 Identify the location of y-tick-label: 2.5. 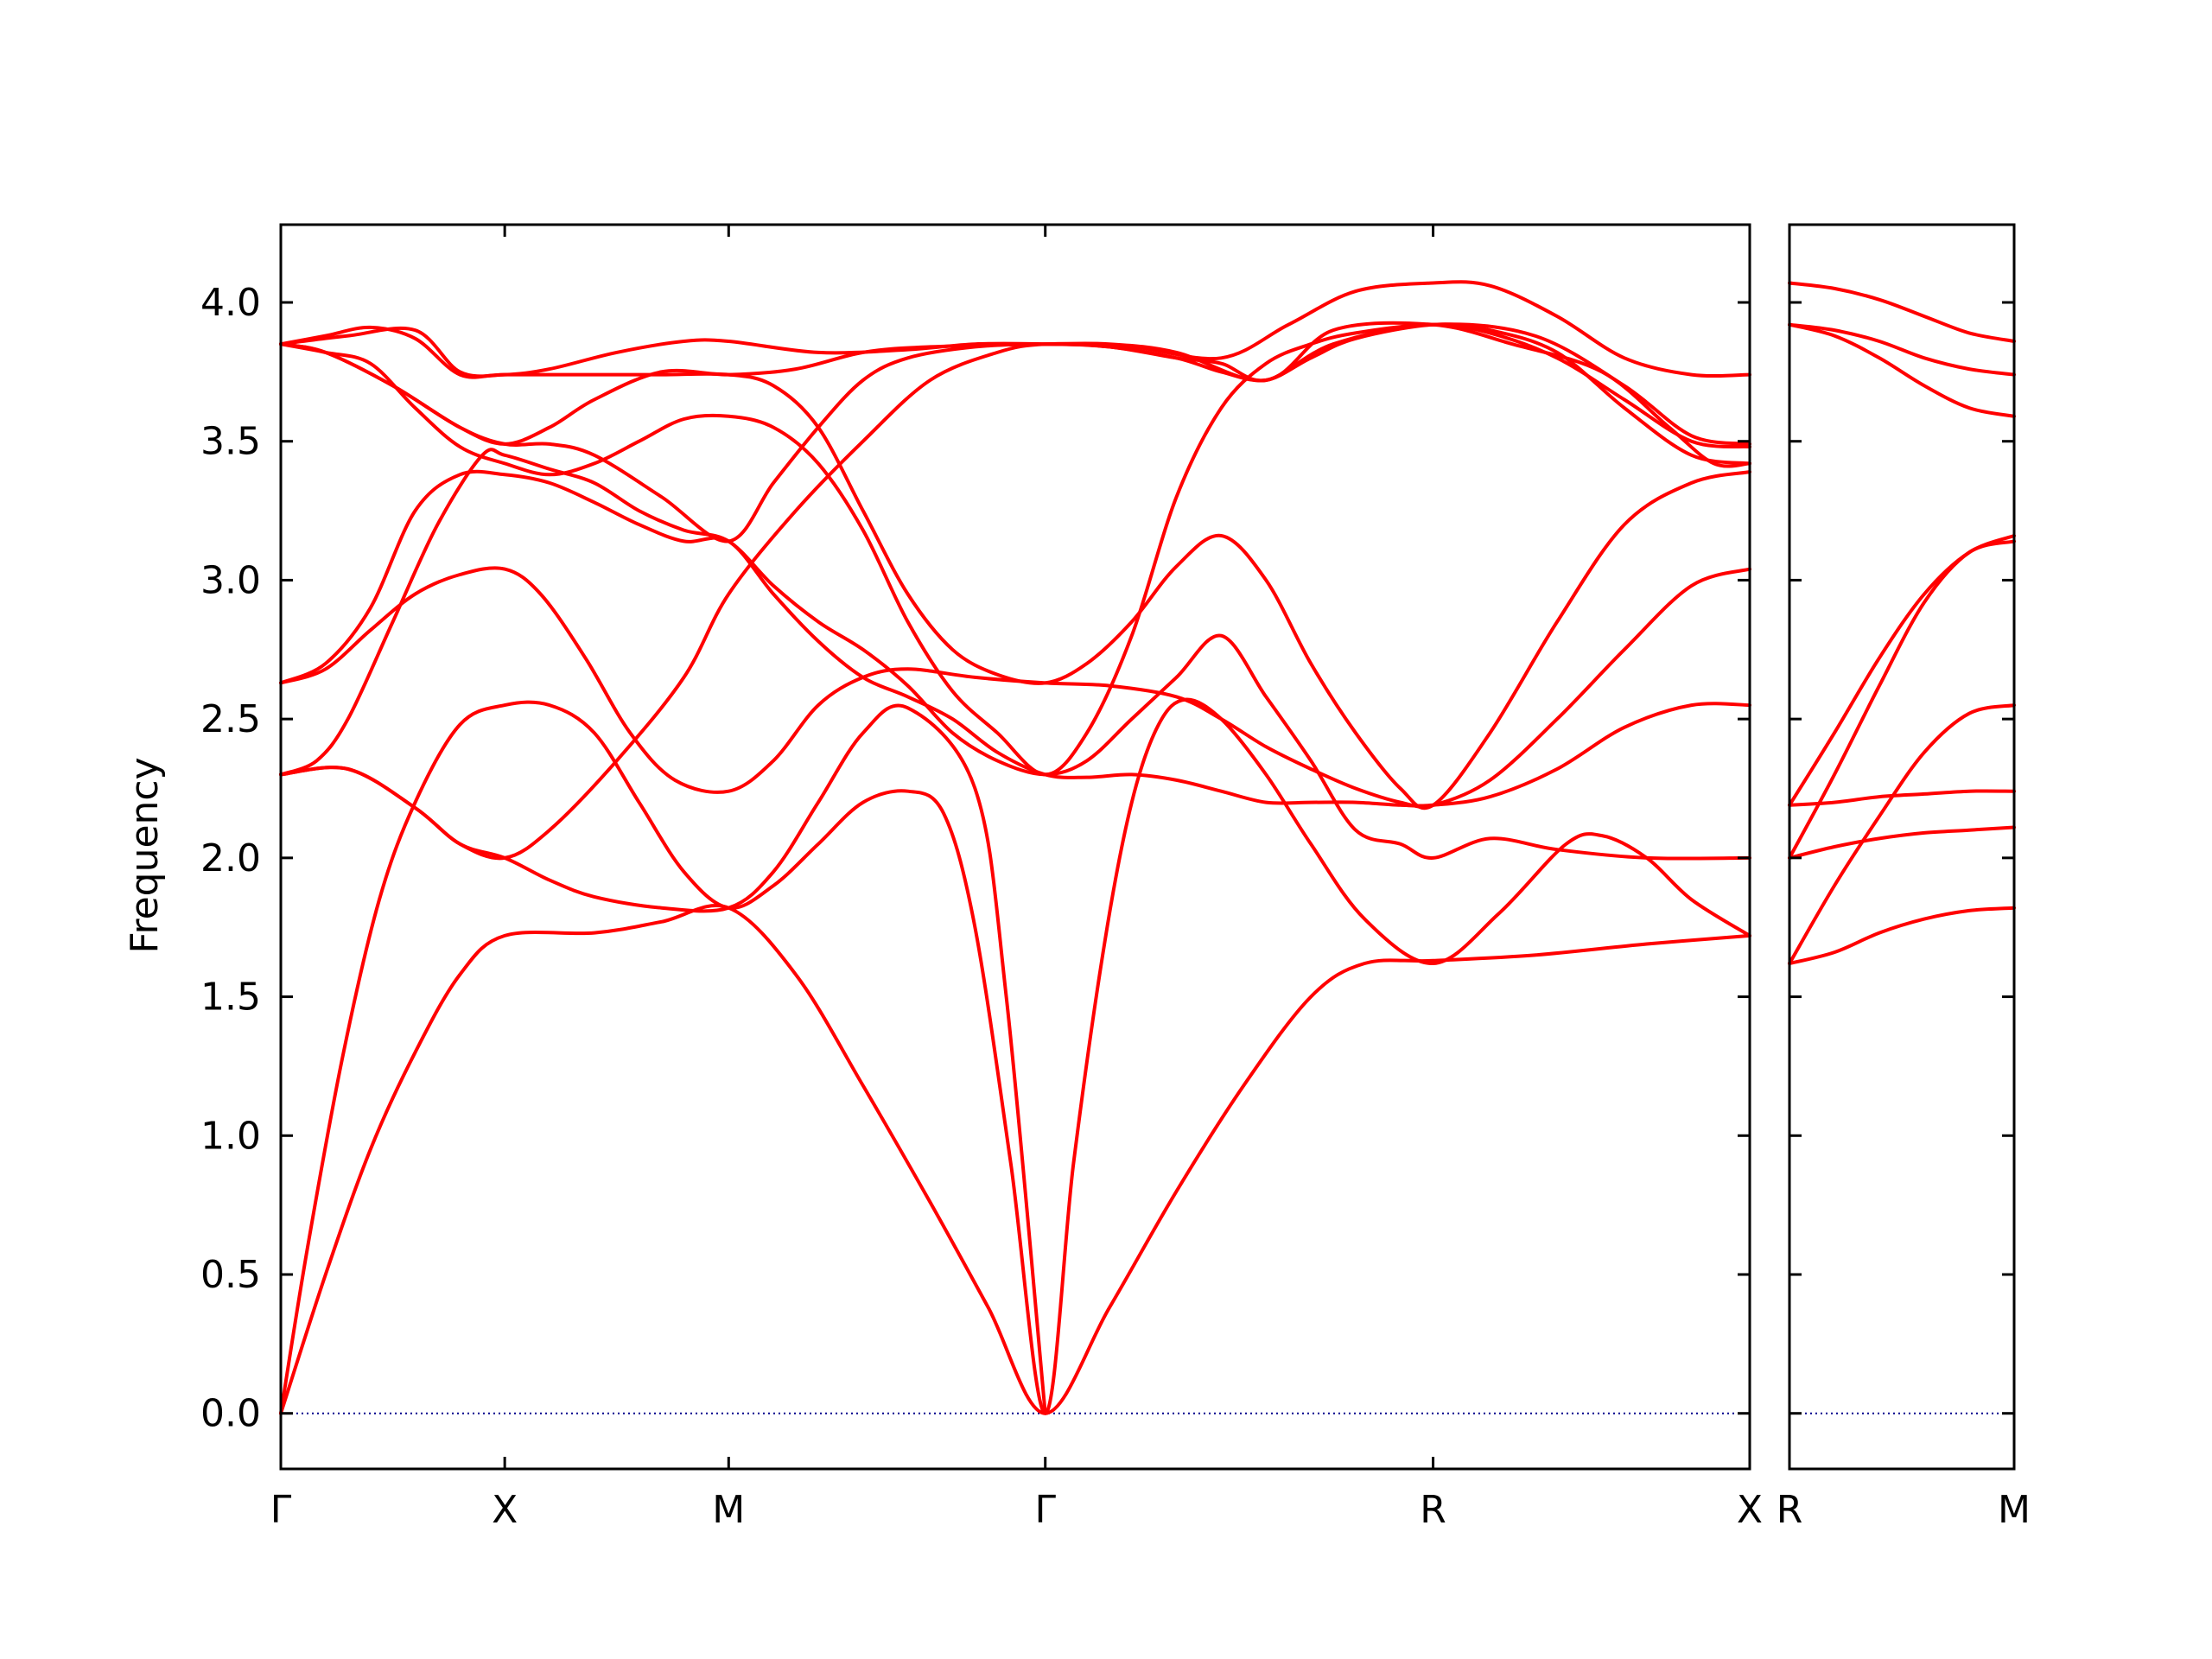
(231, 719).